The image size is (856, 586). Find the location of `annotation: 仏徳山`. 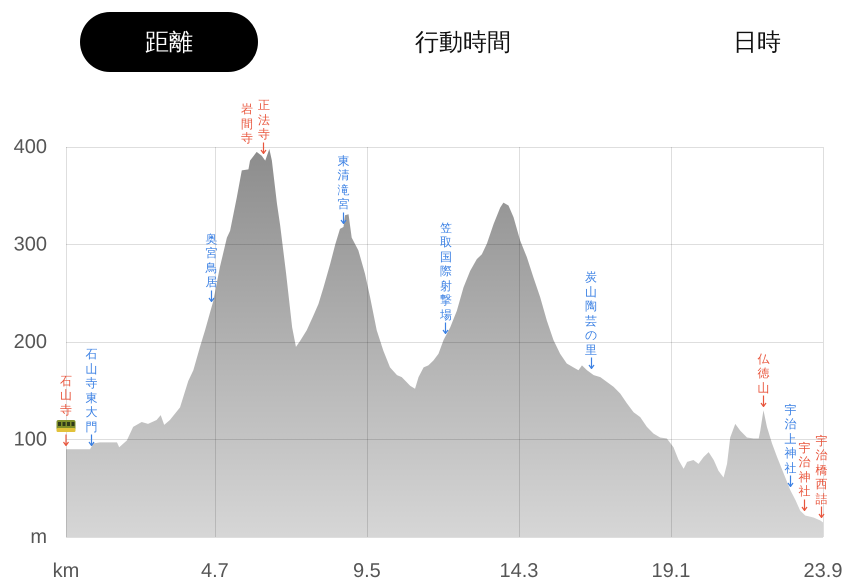

annotation: 仏徳山 is located at coordinates (763, 374).